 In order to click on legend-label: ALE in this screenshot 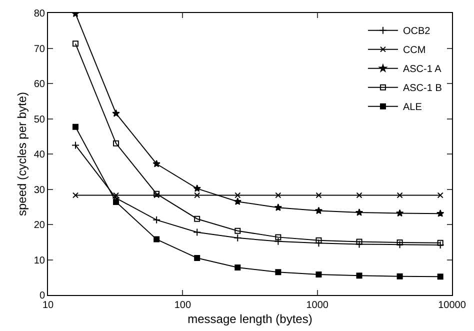, I will do `click(412, 108)`.